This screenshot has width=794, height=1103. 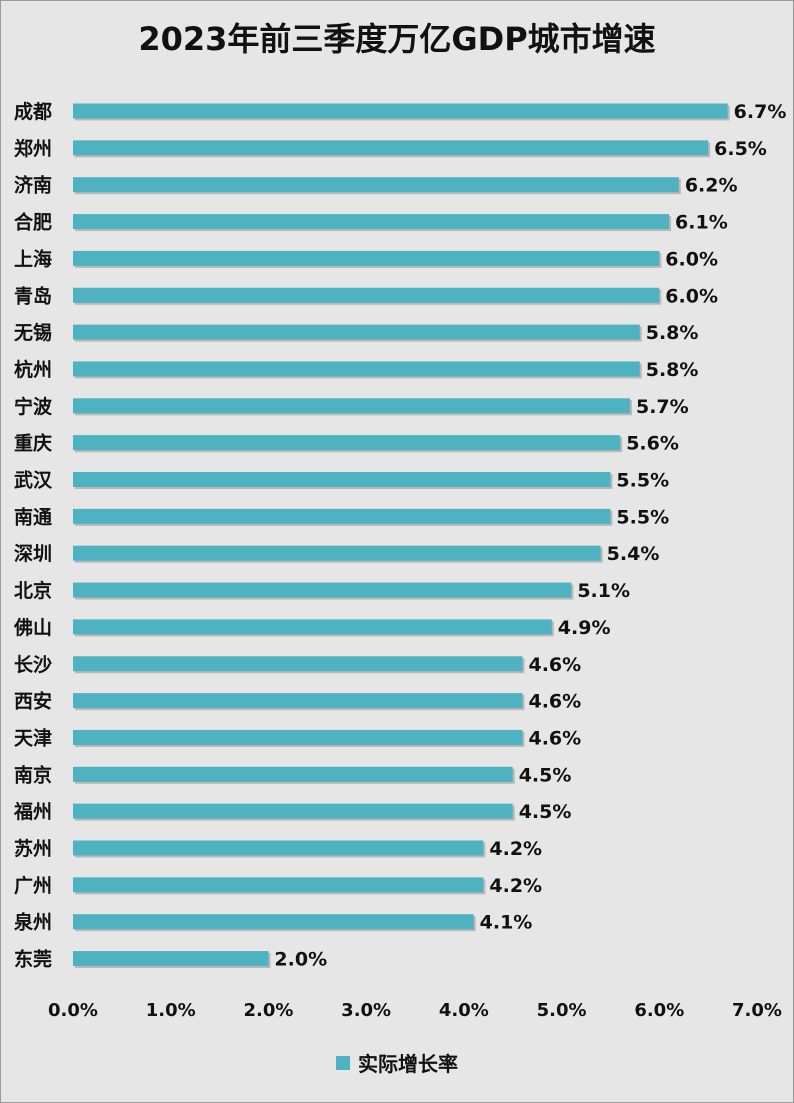 What do you see at coordinates (33, 149) in the screenshot?
I see `category-label: 郑州` at bounding box center [33, 149].